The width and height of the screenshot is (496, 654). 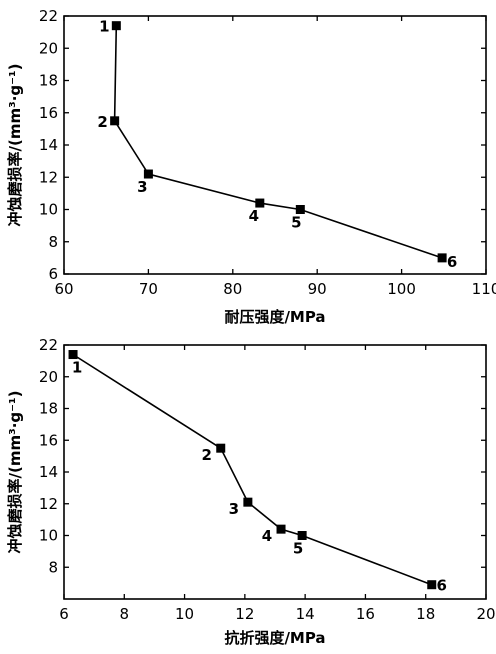 What do you see at coordinates (53, 274) in the screenshot?
I see `y-tick-label: 6` at bounding box center [53, 274].